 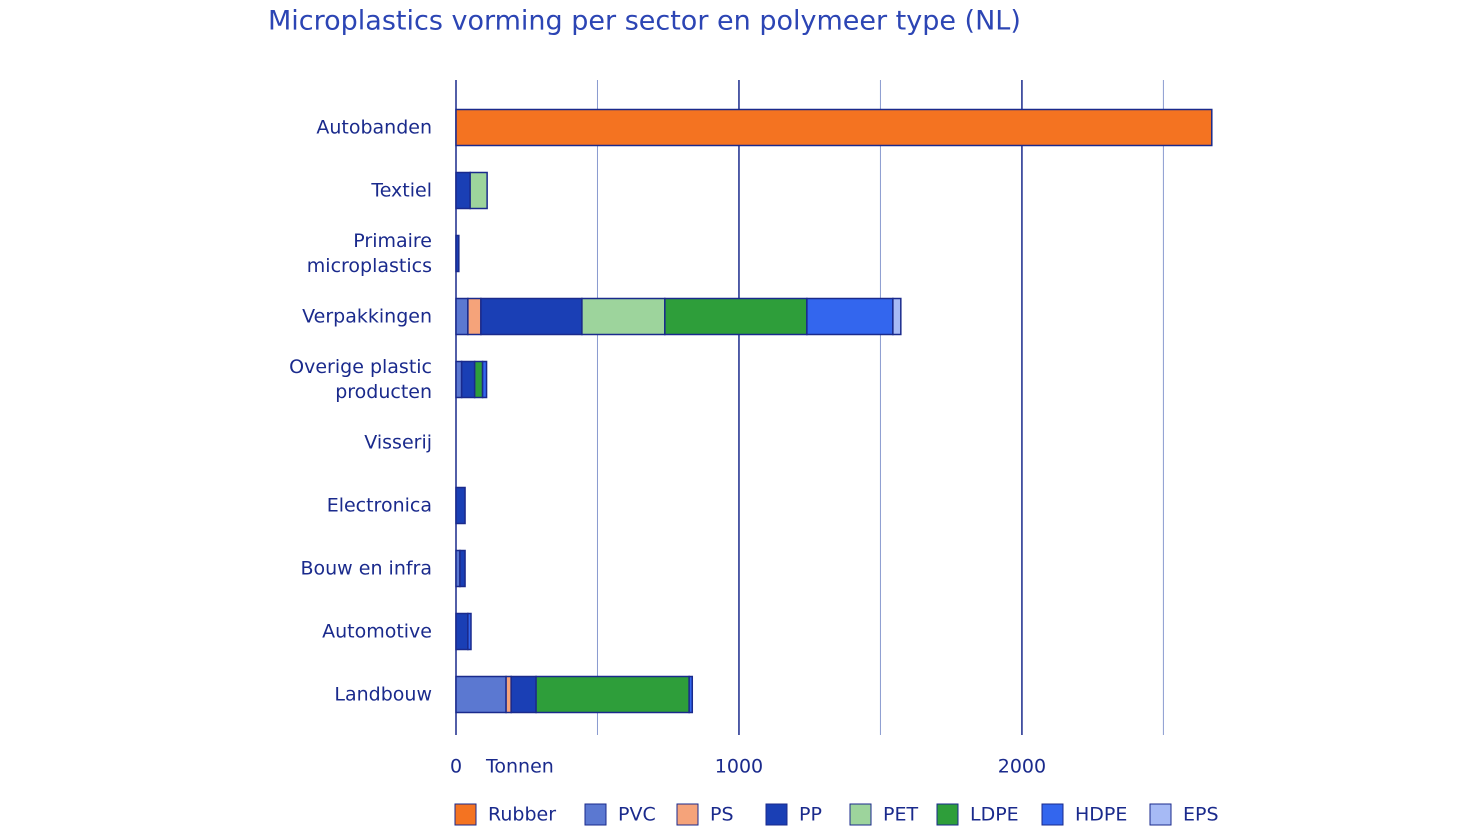 I want to click on category-label: Autobanden, so click(x=374, y=127).